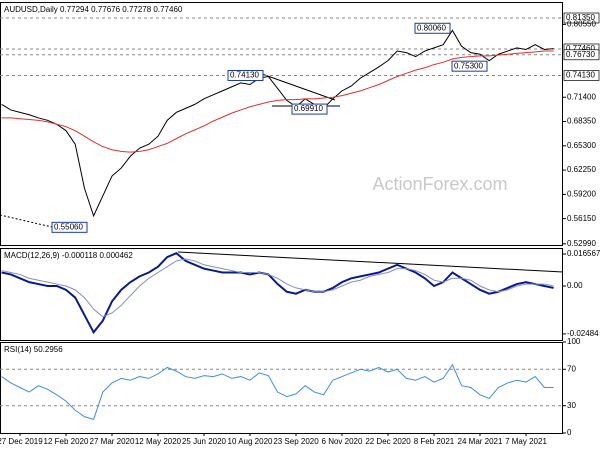 The image size is (600, 450). What do you see at coordinates (575, 285) in the screenshot?
I see `y-tick-label: 0.00` at bounding box center [575, 285].